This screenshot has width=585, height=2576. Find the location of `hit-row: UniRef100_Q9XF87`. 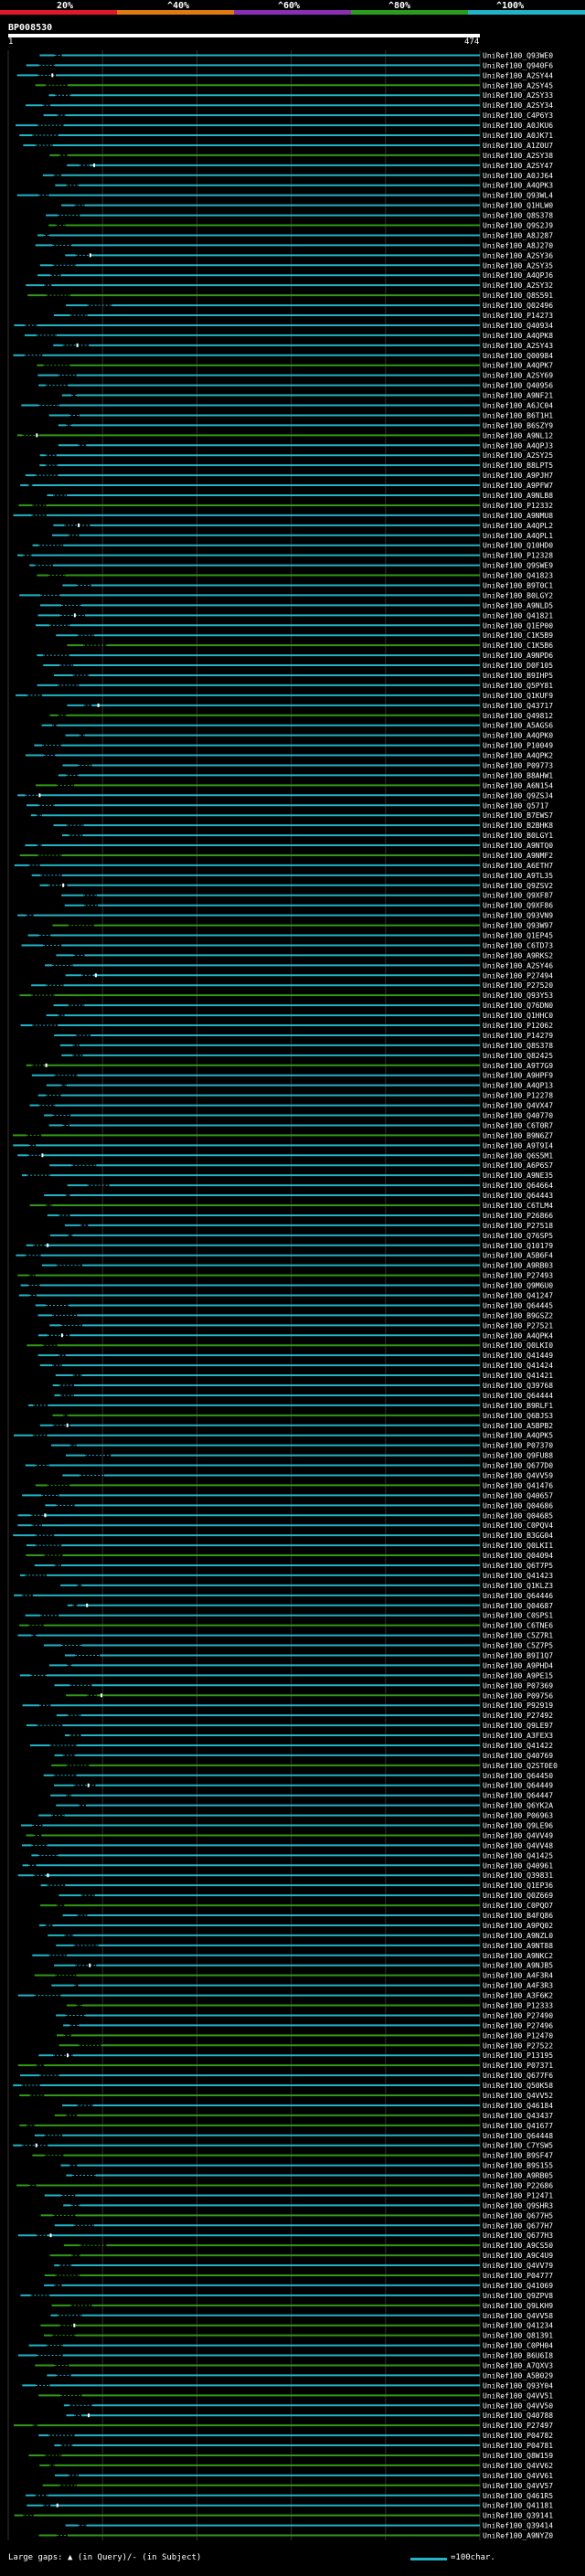

hit-row: UniRef100_Q9XF87 is located at coordinates (307, 896).